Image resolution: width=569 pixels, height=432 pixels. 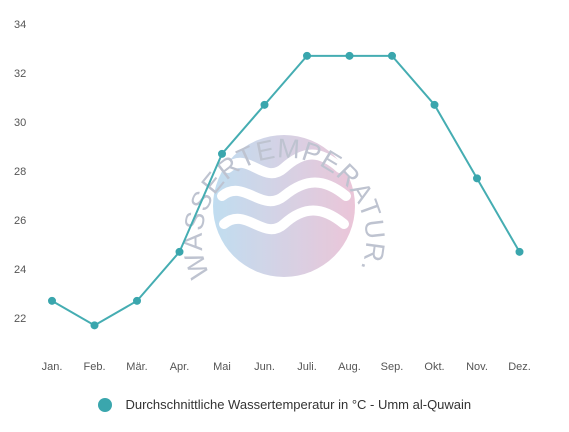 What do you see at coordinates (52, 367) in the screenshot?
I see `x-tick-label: Jan.` at bounding box center [52, 367].